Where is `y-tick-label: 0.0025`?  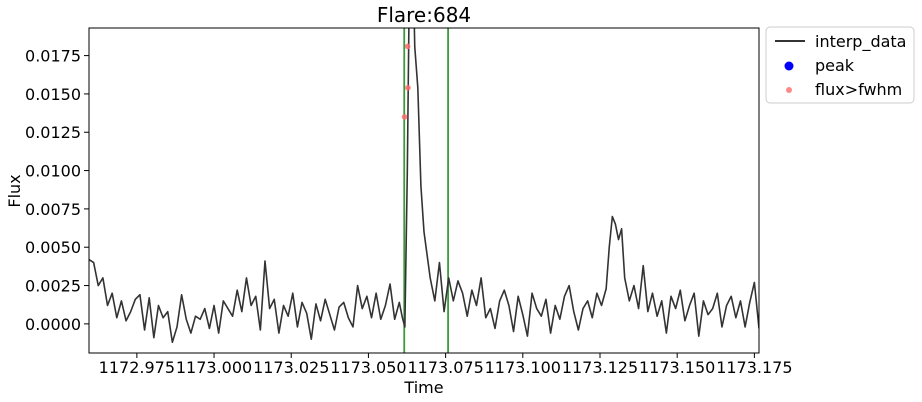 y-tick-label: 0.0025 is located at coordinates (53, 286).